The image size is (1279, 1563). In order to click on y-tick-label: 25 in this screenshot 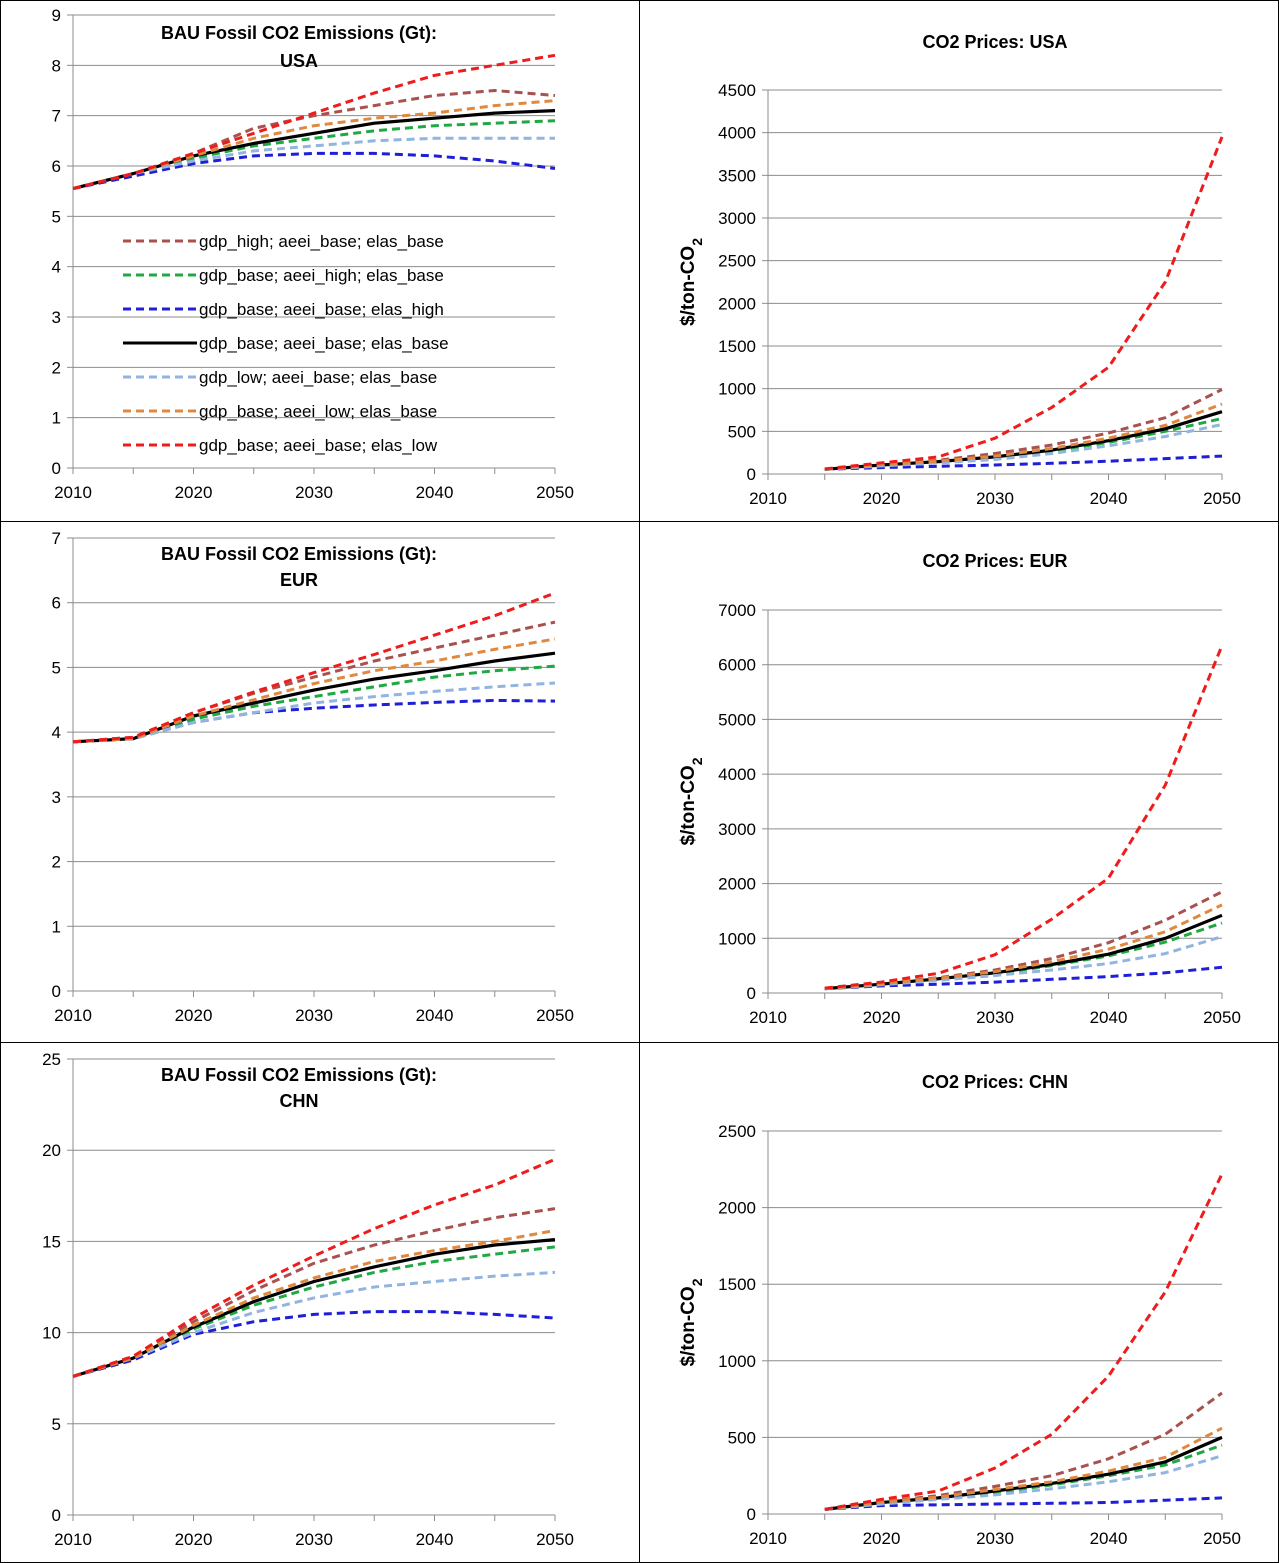, I will do `click(51, 1059)`.